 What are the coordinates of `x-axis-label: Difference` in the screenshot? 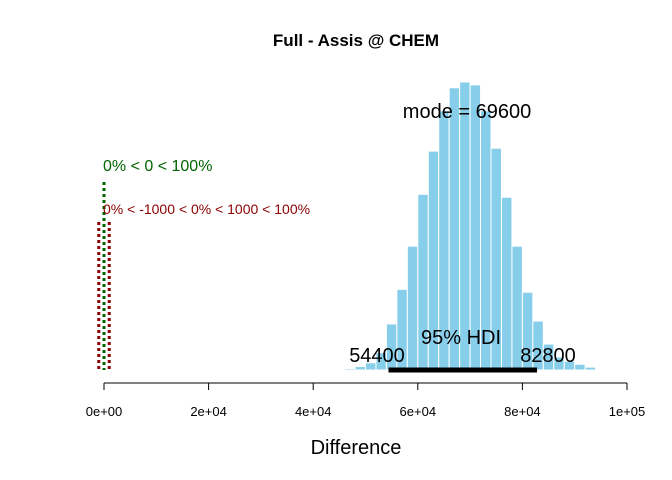 It's located at (356, 448).